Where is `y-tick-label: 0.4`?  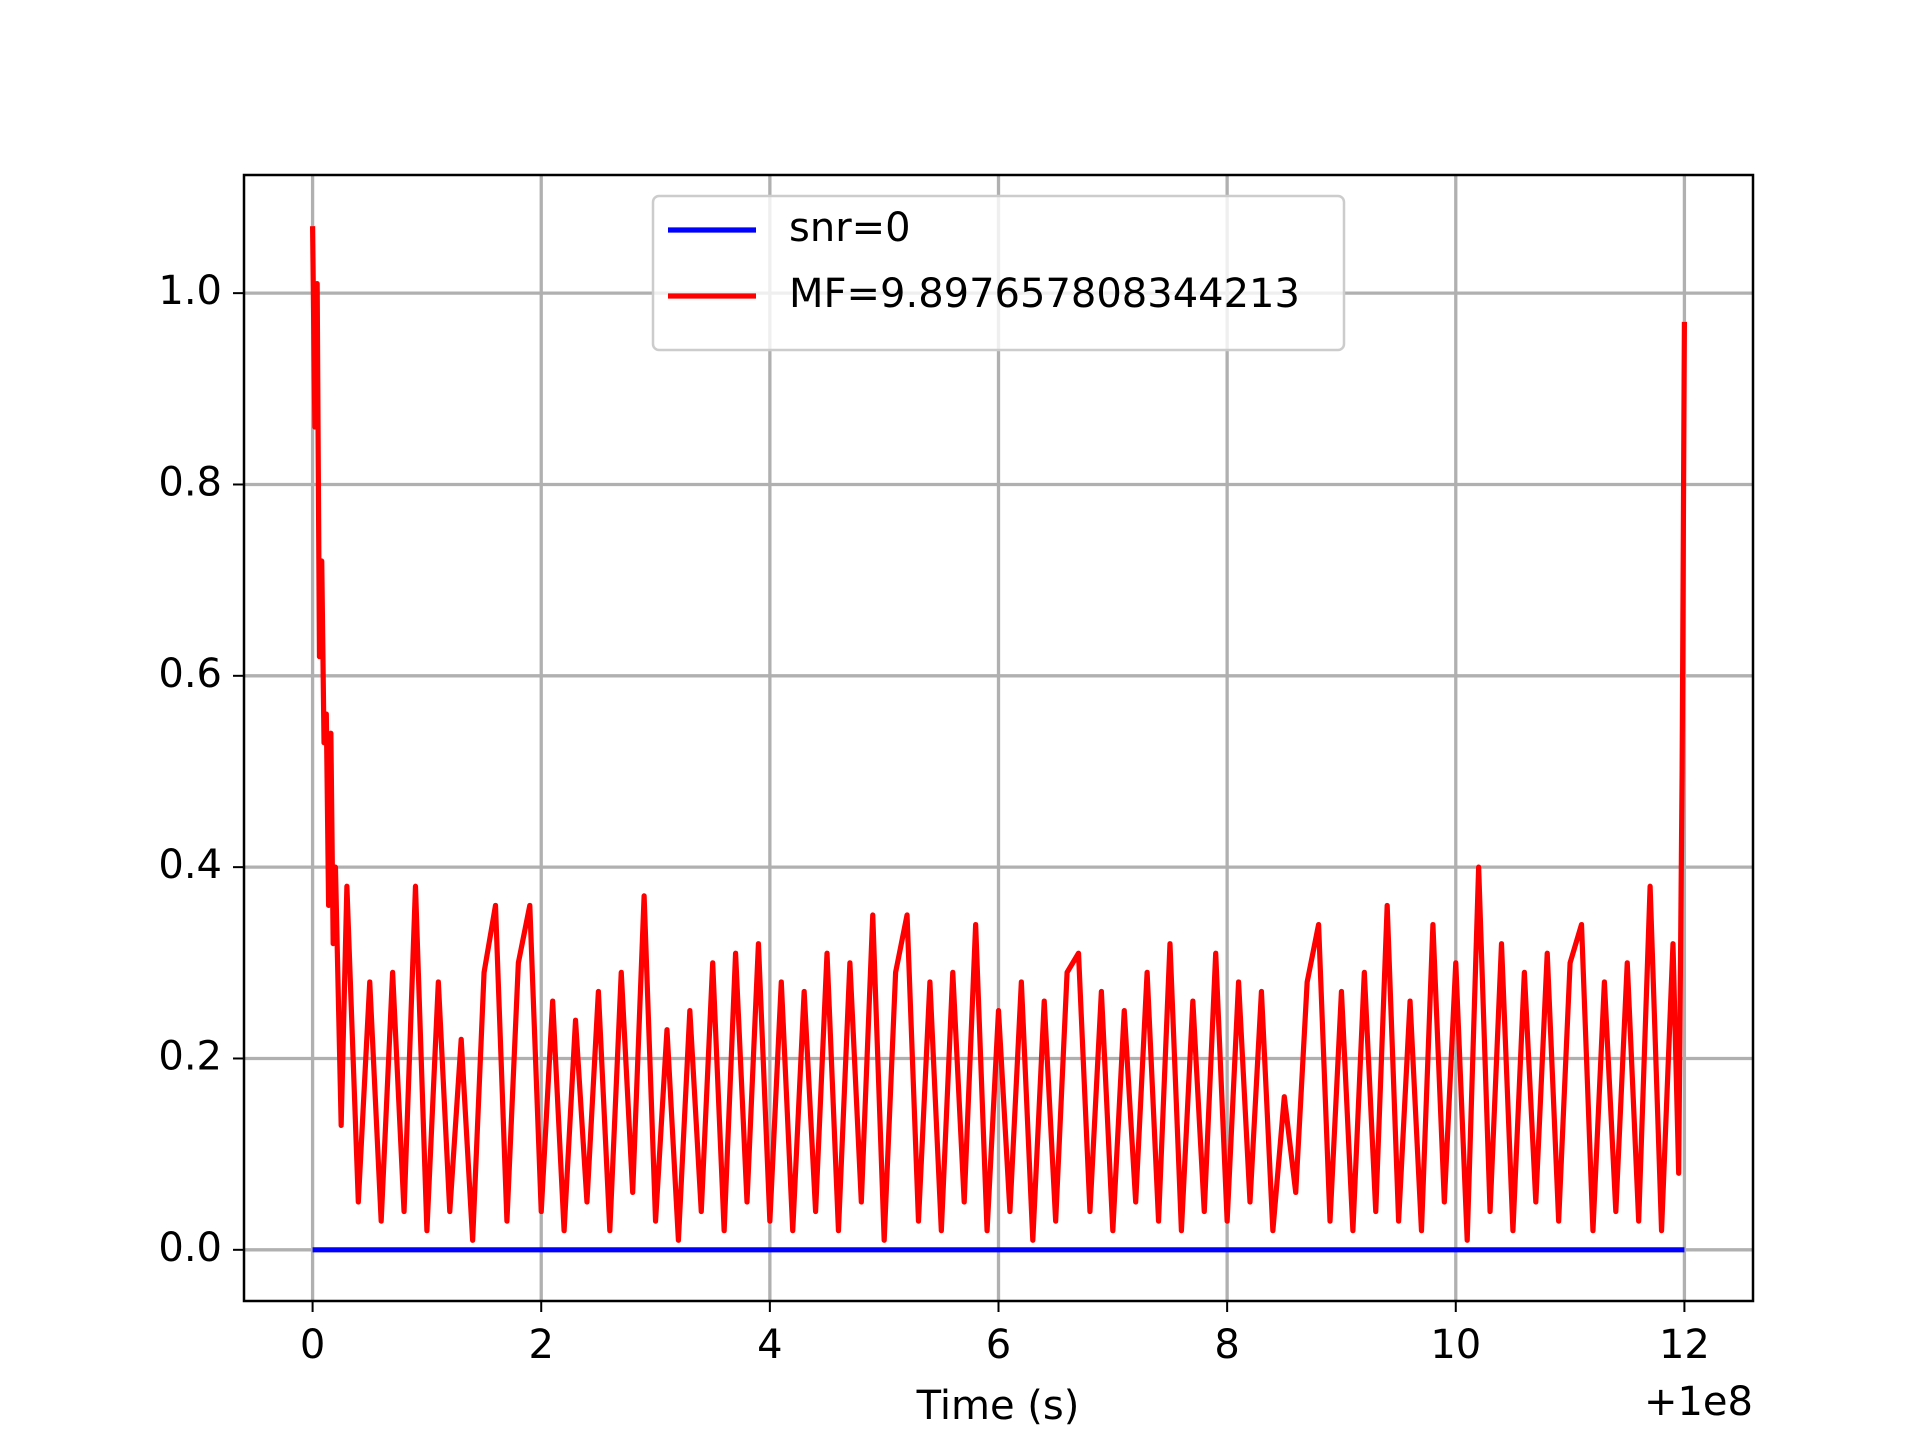 y-tick-label: 0.4 is located at coordinates (190, 865).